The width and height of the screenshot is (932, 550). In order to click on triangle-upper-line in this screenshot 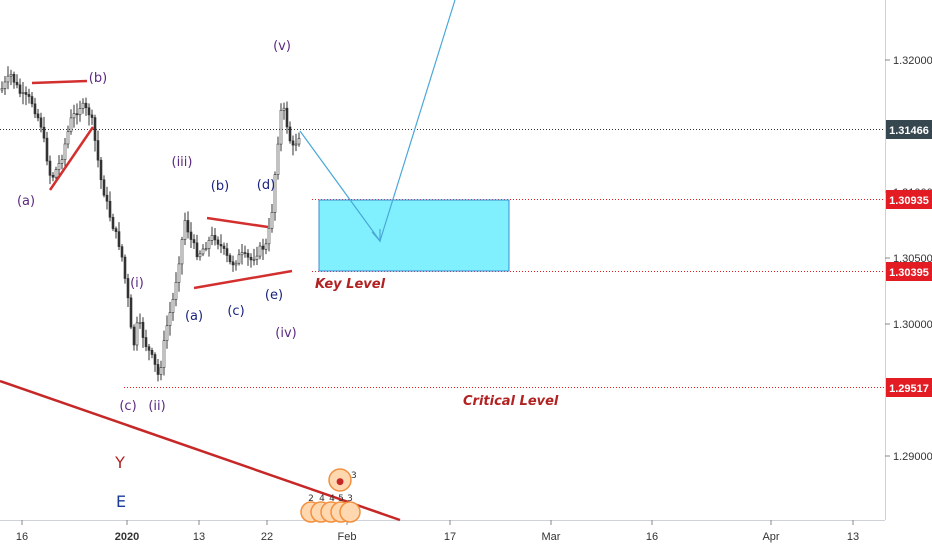, I will do `click(237, 222)`.